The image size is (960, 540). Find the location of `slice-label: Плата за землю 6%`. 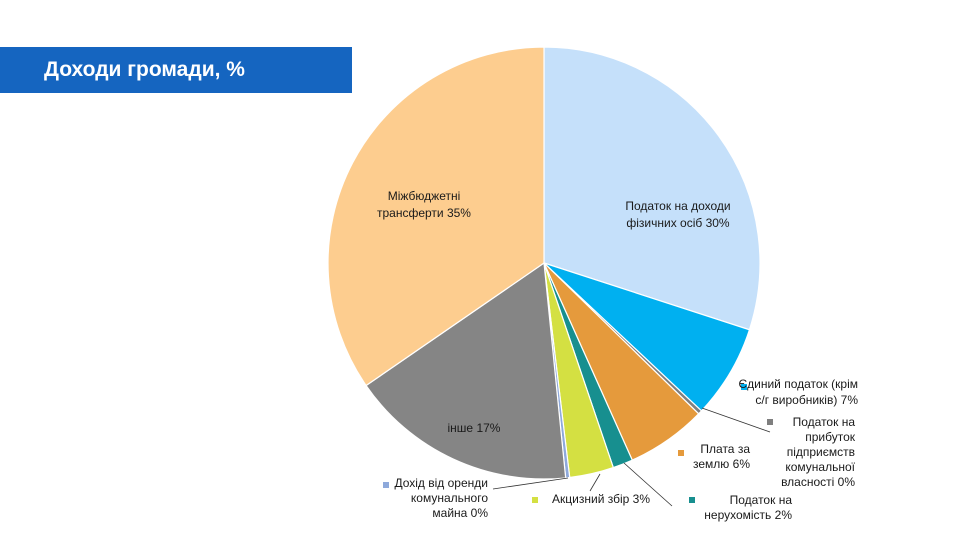

slice-label: Плата за землю 6% is located at coordinates (721, 456).